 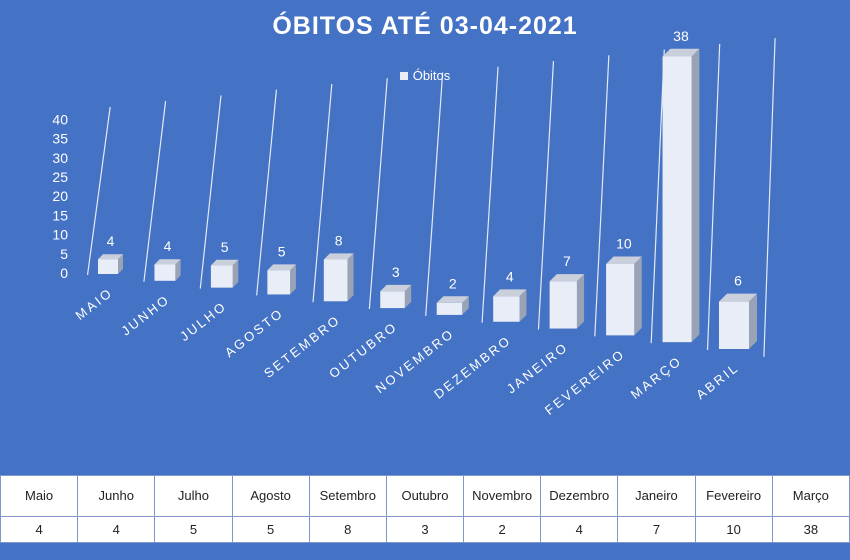 What do you see at coordinates (717, 381) in the screenshot?
I see `category-label: ABRIL` at bounding box center [717, 381].